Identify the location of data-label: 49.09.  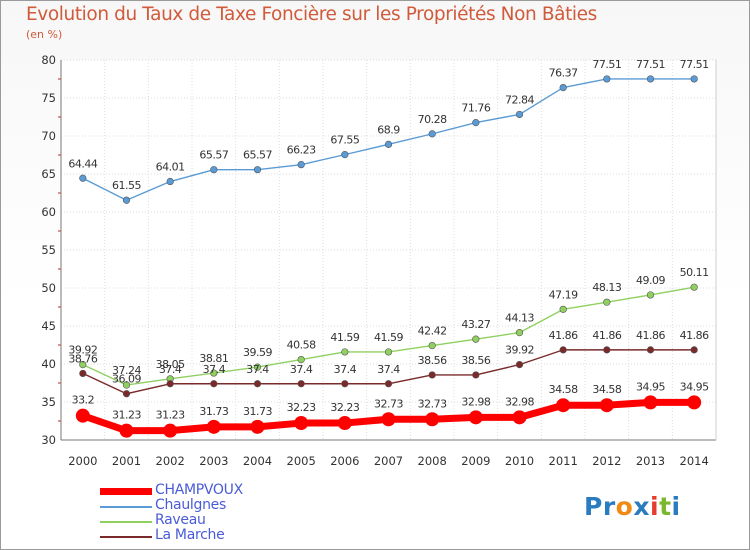
(650, 280).